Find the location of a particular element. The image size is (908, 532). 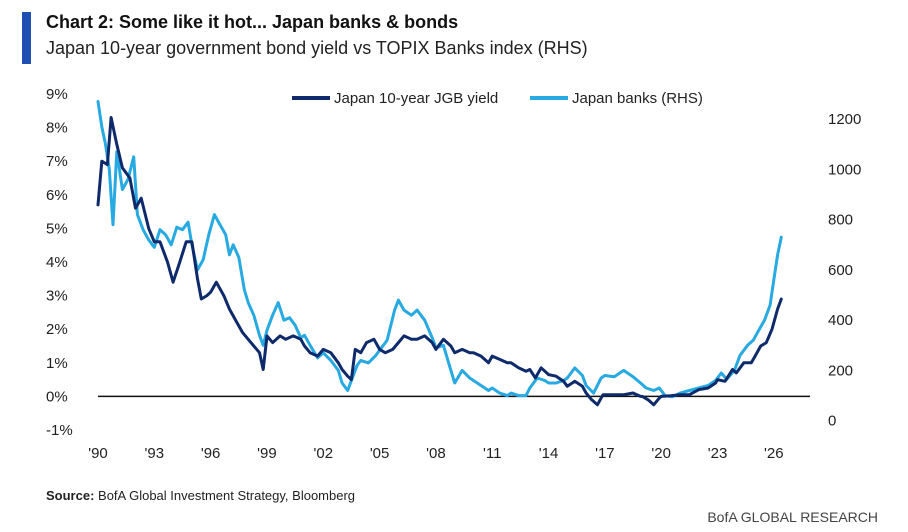

x-axis: '90 '93 '96 '99 '02 '05 '08 '11 '14 '17 '20 '23 '26 is located at coordinates (435, 453).